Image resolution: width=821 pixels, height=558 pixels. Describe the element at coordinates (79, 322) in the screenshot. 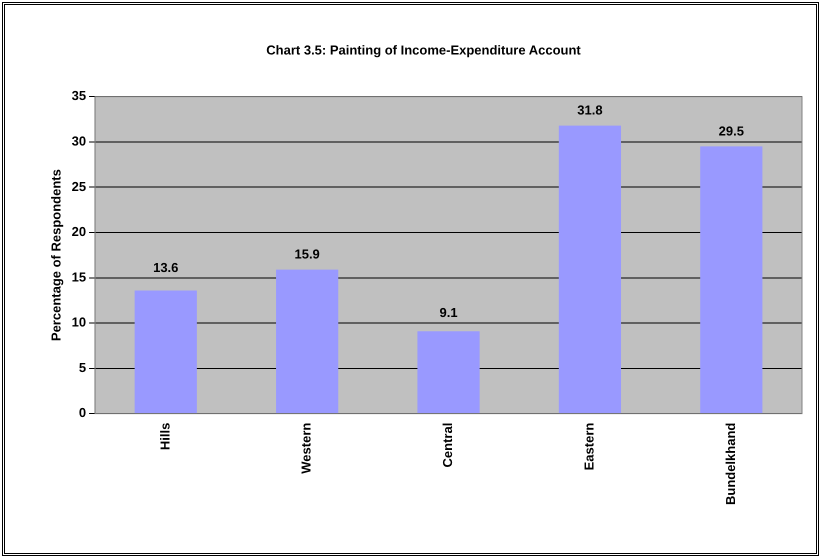

I see `y-tick-label: 10` at that location.